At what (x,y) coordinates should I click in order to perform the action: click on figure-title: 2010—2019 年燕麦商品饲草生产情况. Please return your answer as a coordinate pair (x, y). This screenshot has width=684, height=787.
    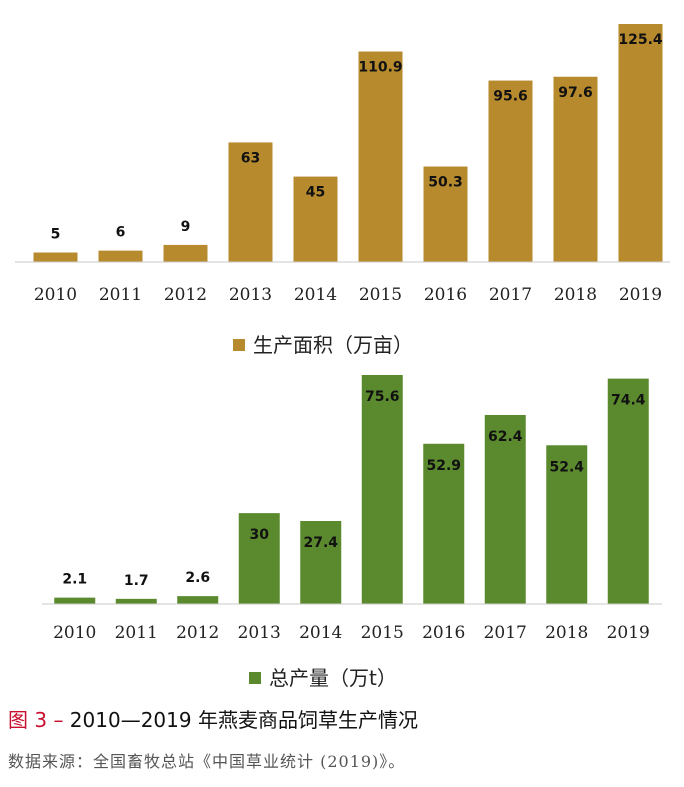
    Looking at the image, I should click on (240, 720).